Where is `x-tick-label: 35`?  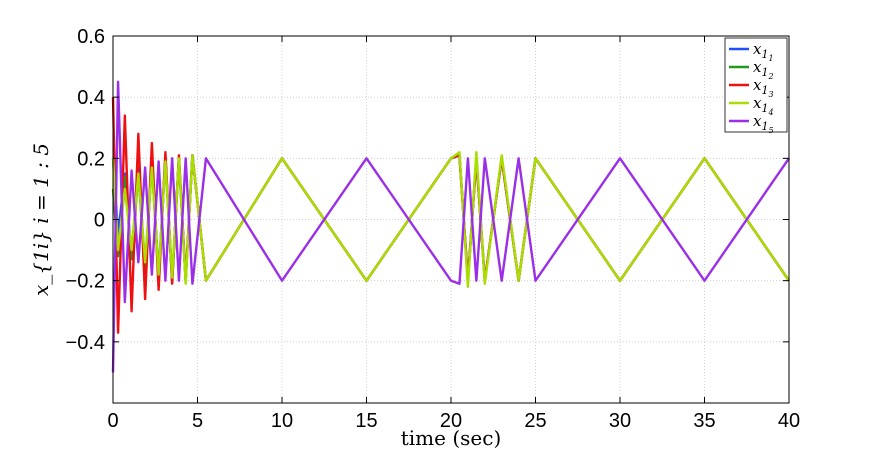
x-tick-label: 35 is located at coordinates (704, 421).